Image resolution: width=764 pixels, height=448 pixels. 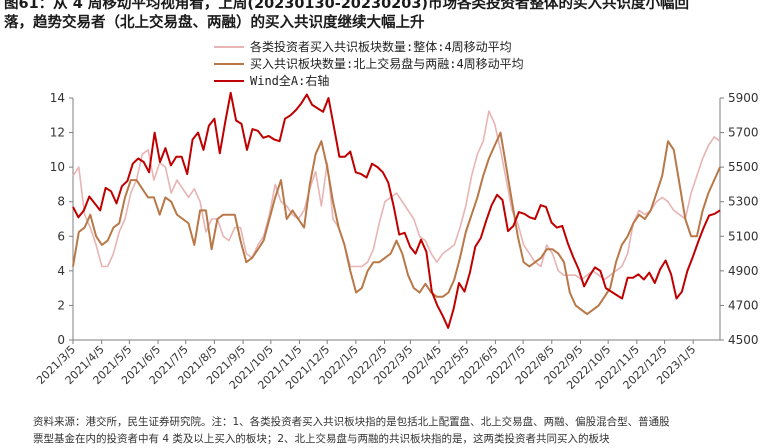 I want to click on left-axis-tick-label: 6, so click(x=61, y=236).